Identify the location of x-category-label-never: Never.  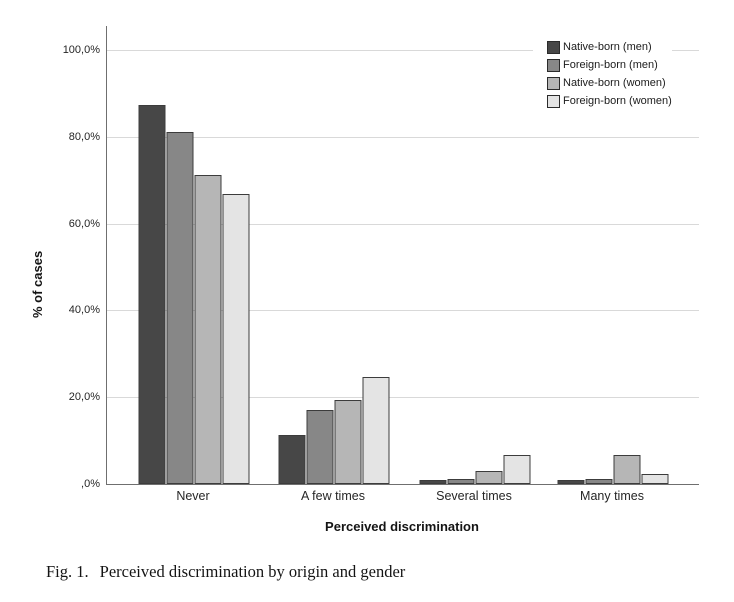
(193, 496).